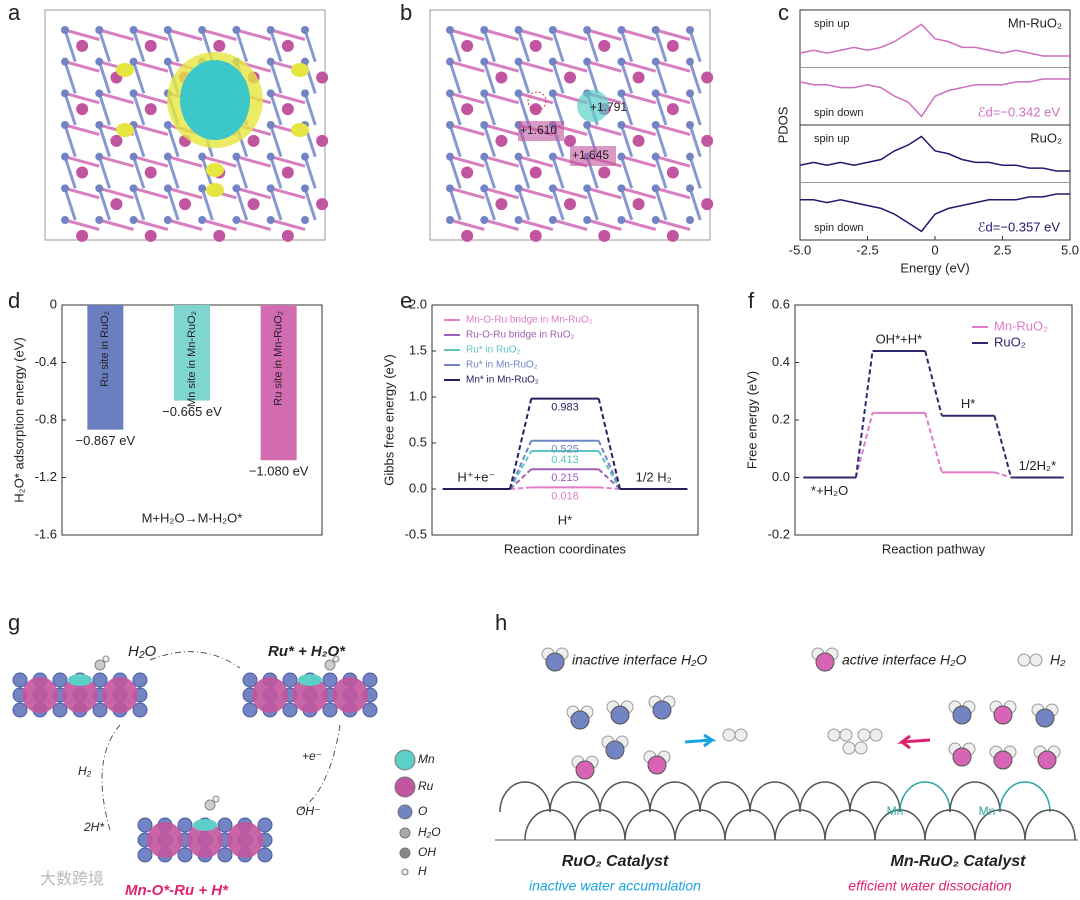  I want to click on panel-label: h, so click(501, 622).